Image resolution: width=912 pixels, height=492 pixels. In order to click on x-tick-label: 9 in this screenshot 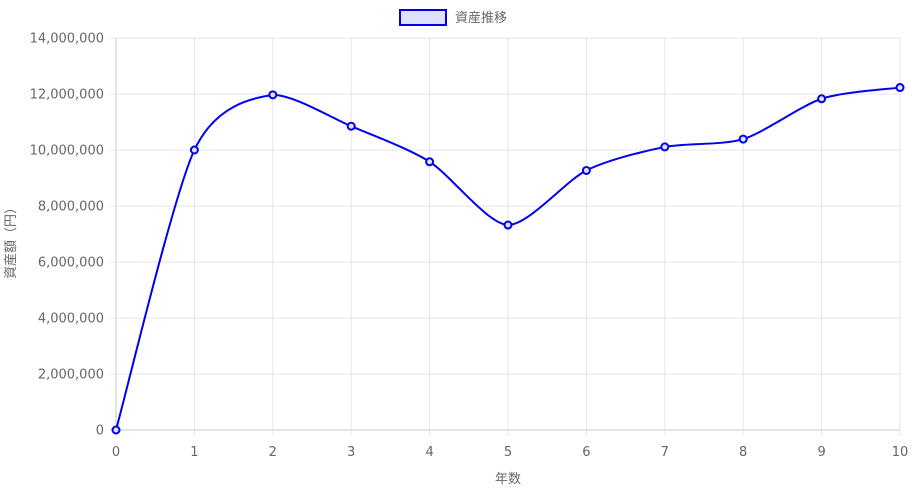, I will do `click(821, 452)`.